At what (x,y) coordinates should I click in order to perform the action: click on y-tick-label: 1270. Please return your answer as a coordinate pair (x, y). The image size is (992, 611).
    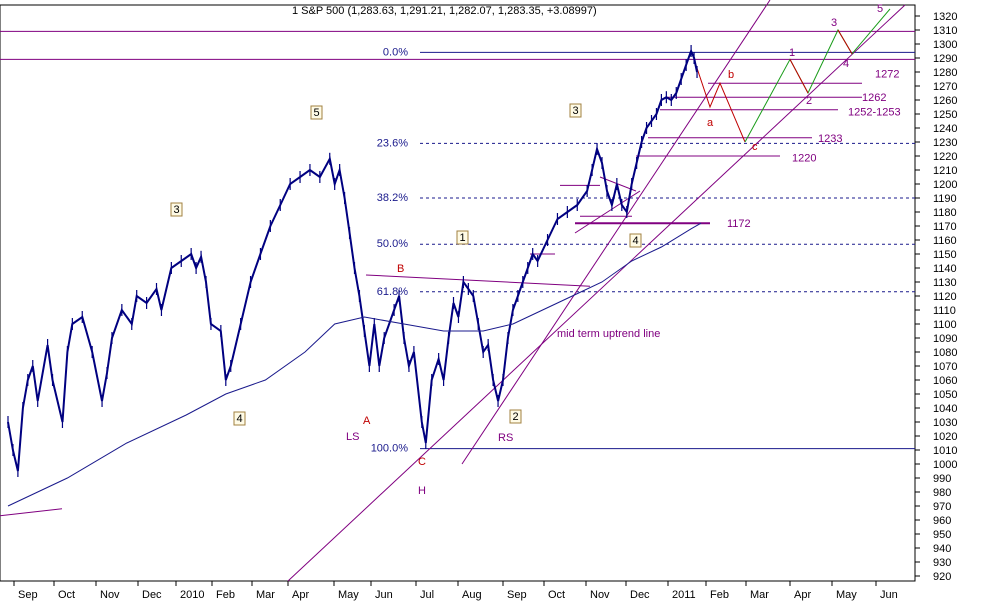
    Looking at the image, I should click on (945, 87).